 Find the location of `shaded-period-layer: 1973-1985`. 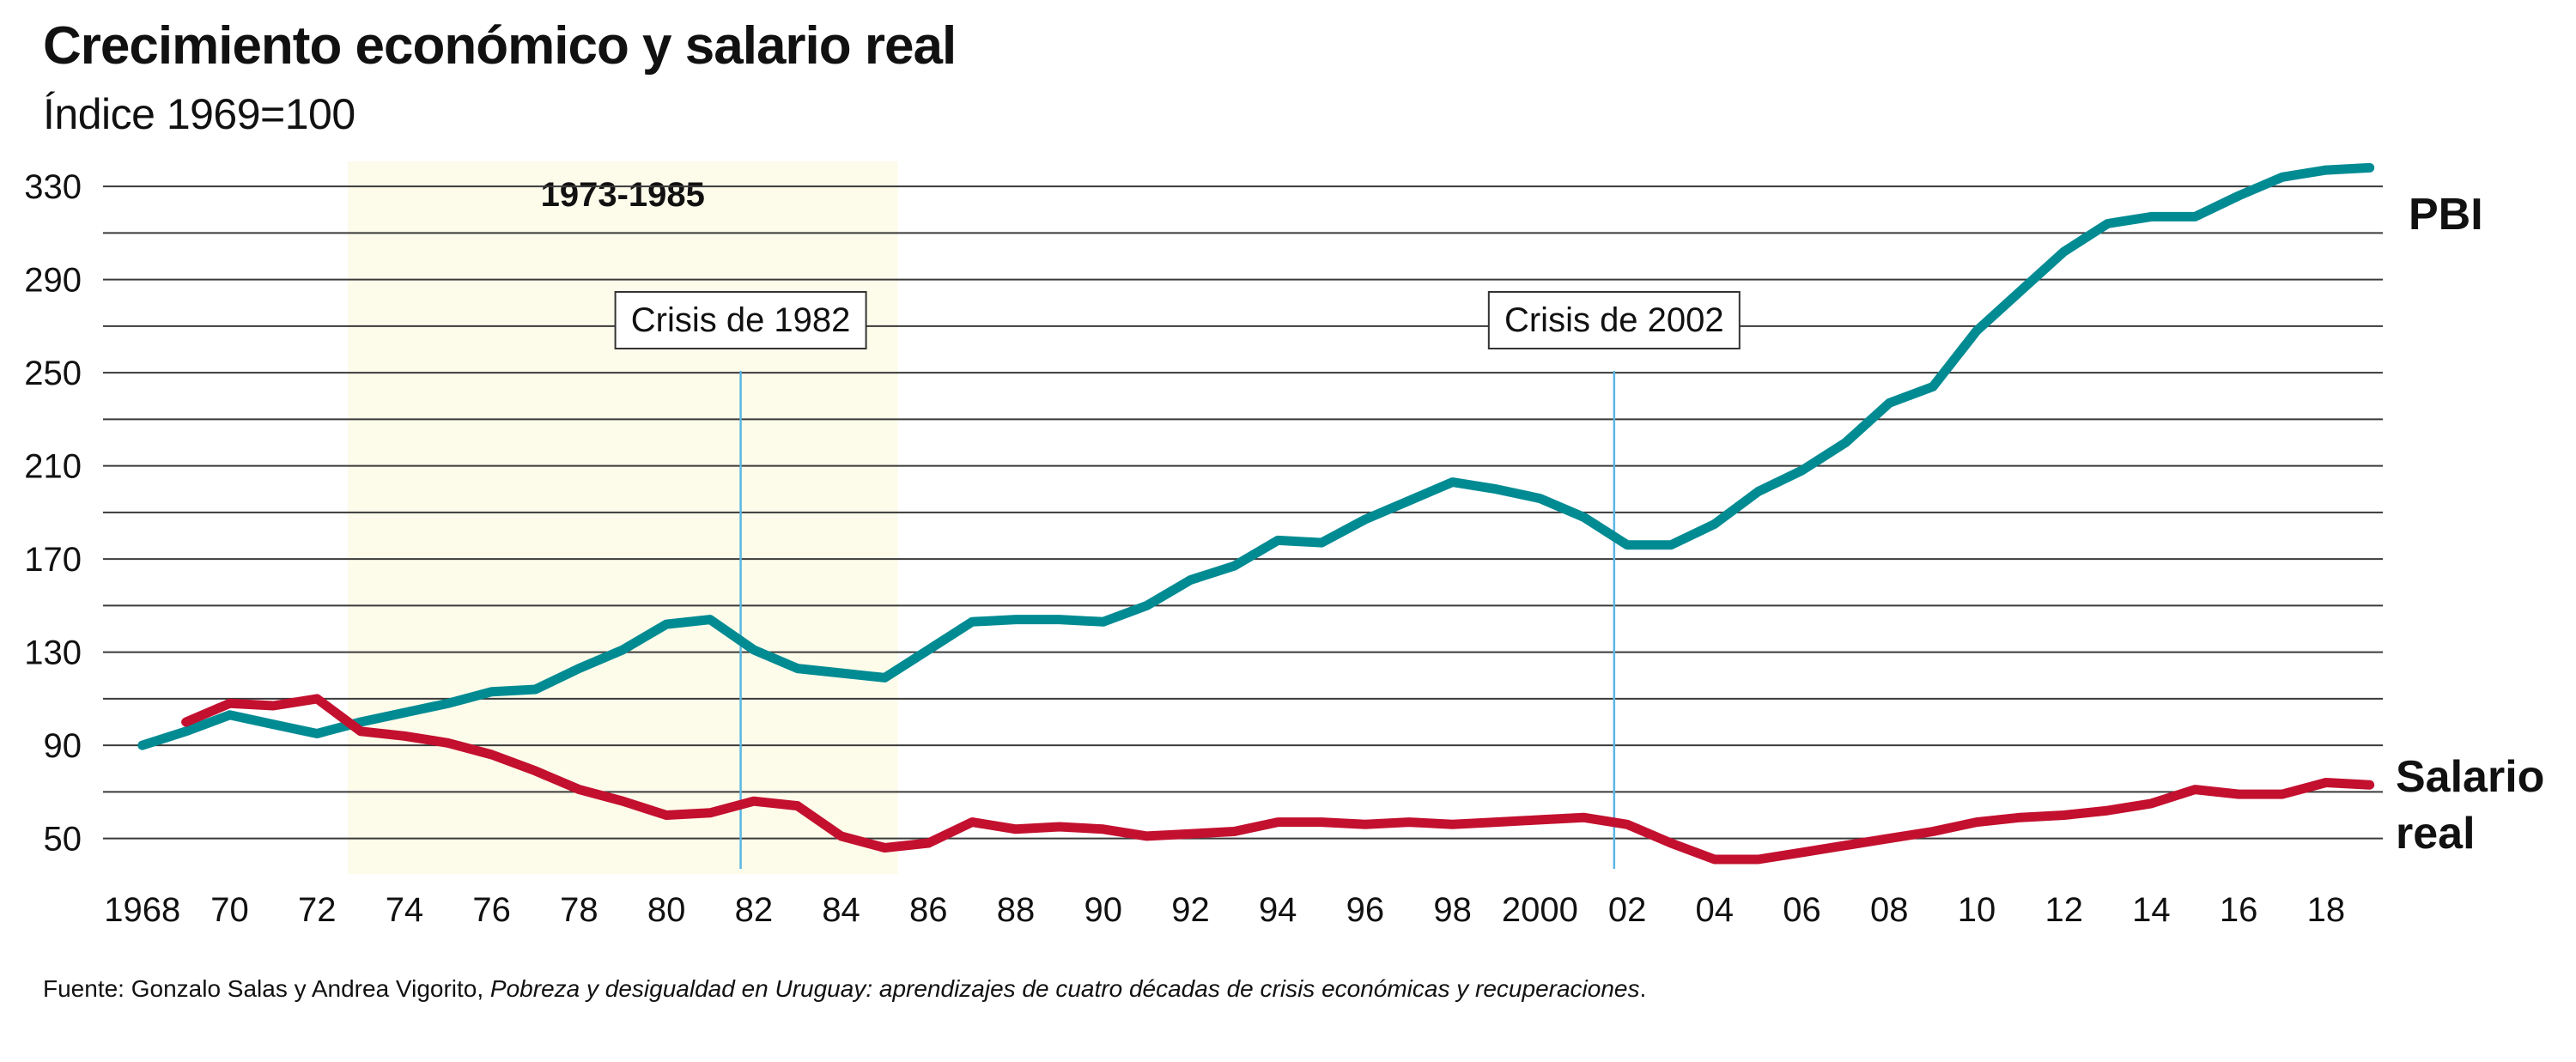

shaded-period-layer: 1973-1985 is located at coordinates (622, 518).